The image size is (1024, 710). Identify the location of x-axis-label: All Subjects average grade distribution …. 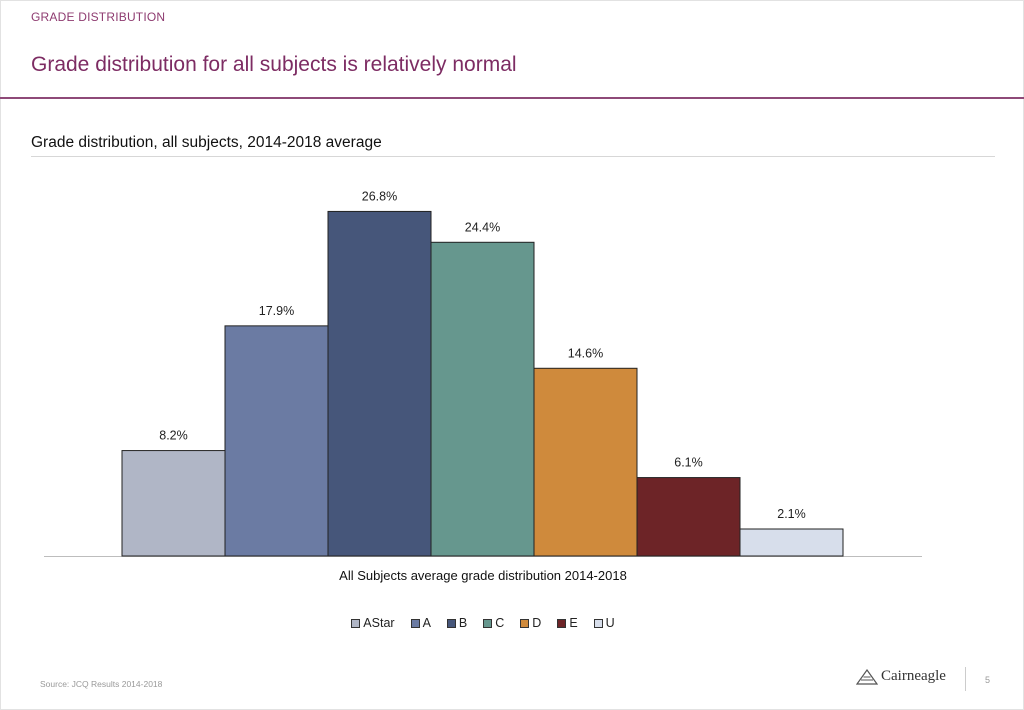
(483, 575).